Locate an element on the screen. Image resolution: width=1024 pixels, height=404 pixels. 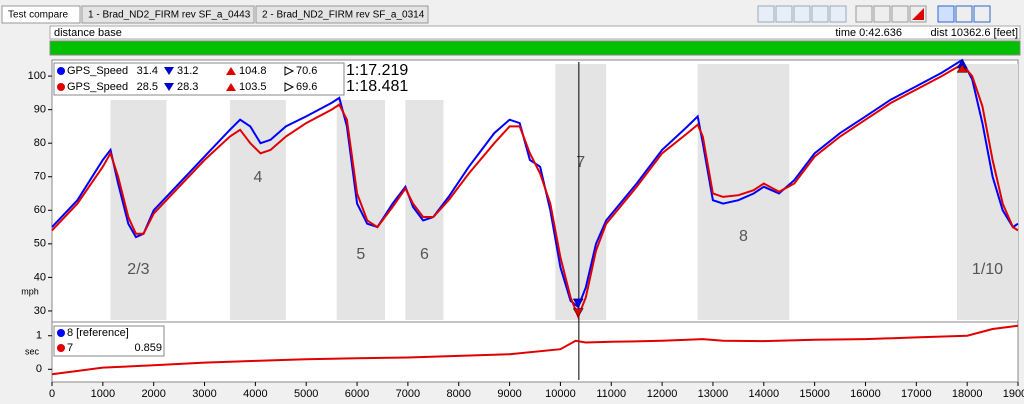
legend-cursor: 28.5 is located at coordinates (147, 87).